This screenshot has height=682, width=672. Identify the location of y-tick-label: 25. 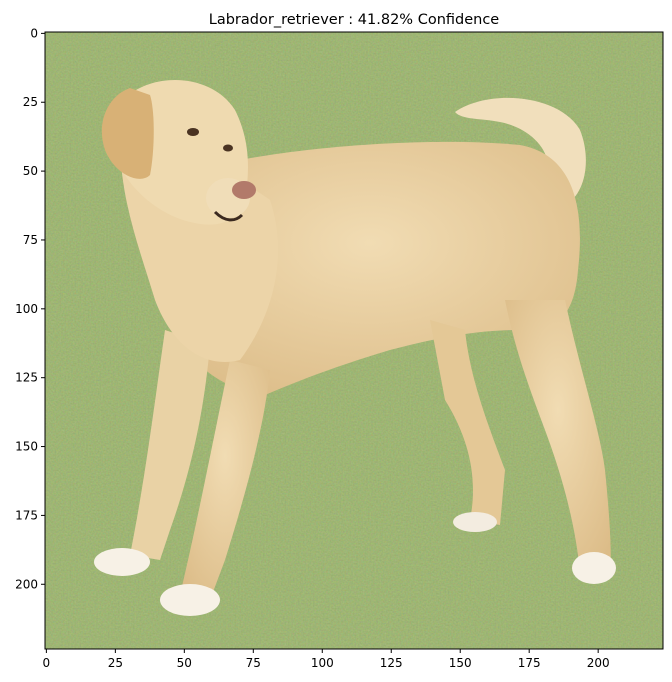
(30, 102).